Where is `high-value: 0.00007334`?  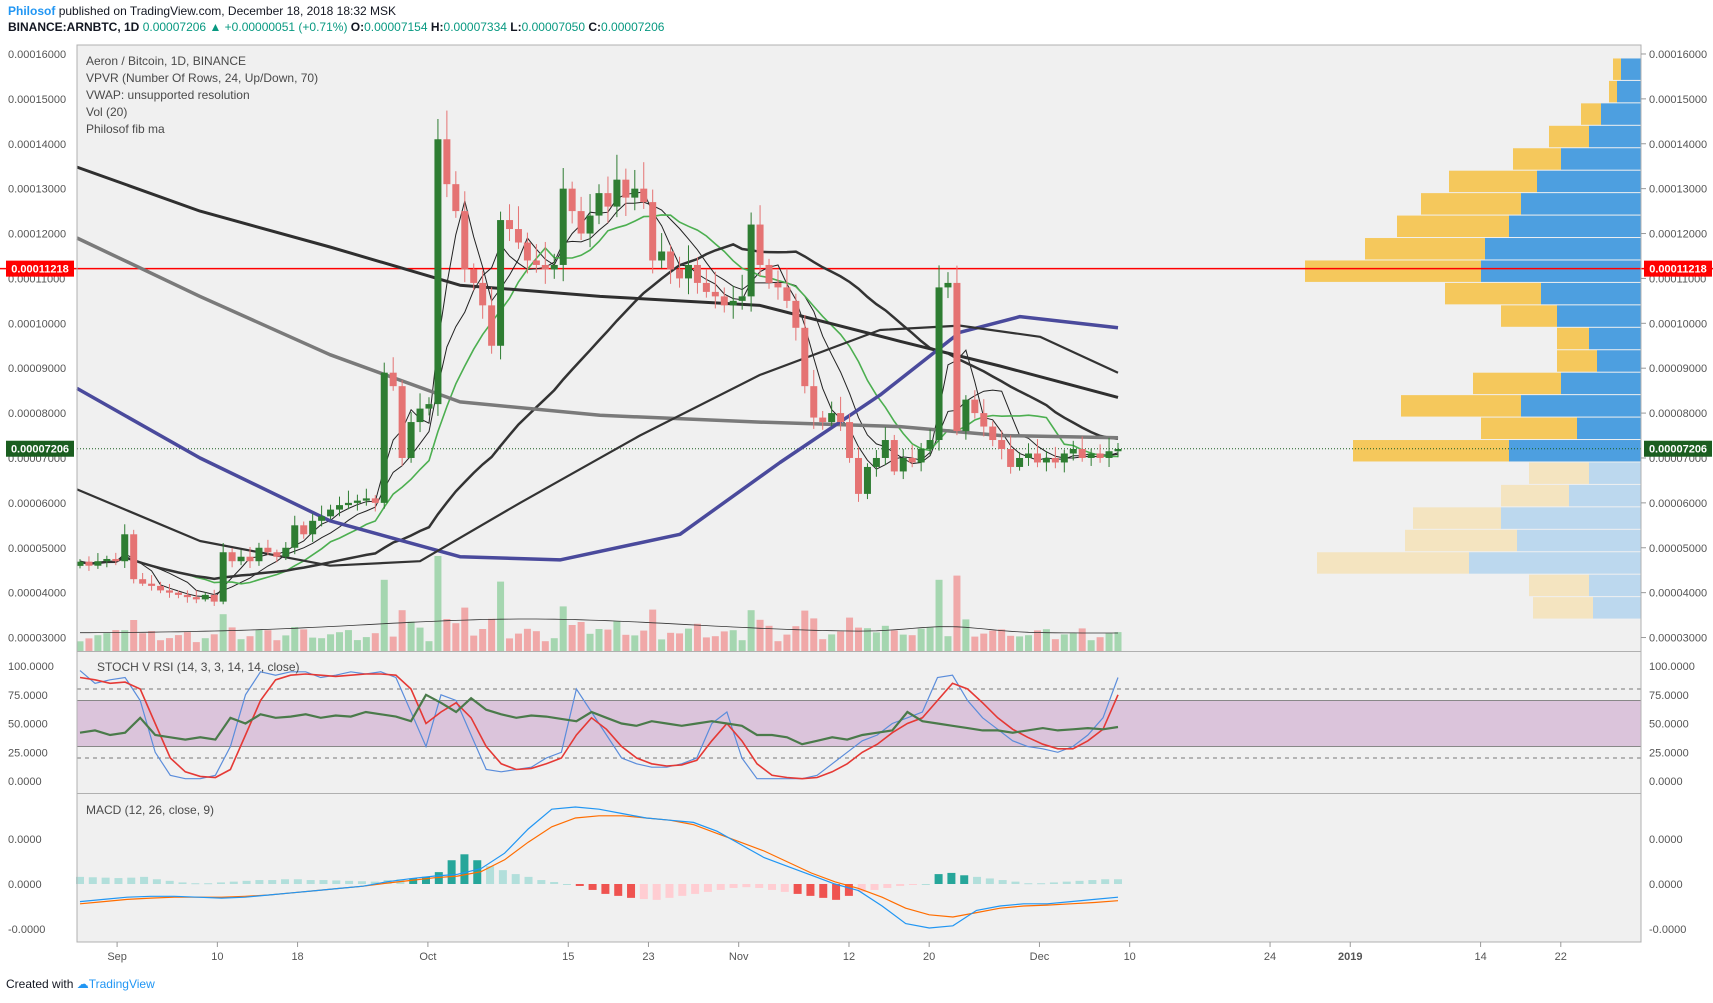
high-value: 0.00007334 is located at coordinates (475, 27).